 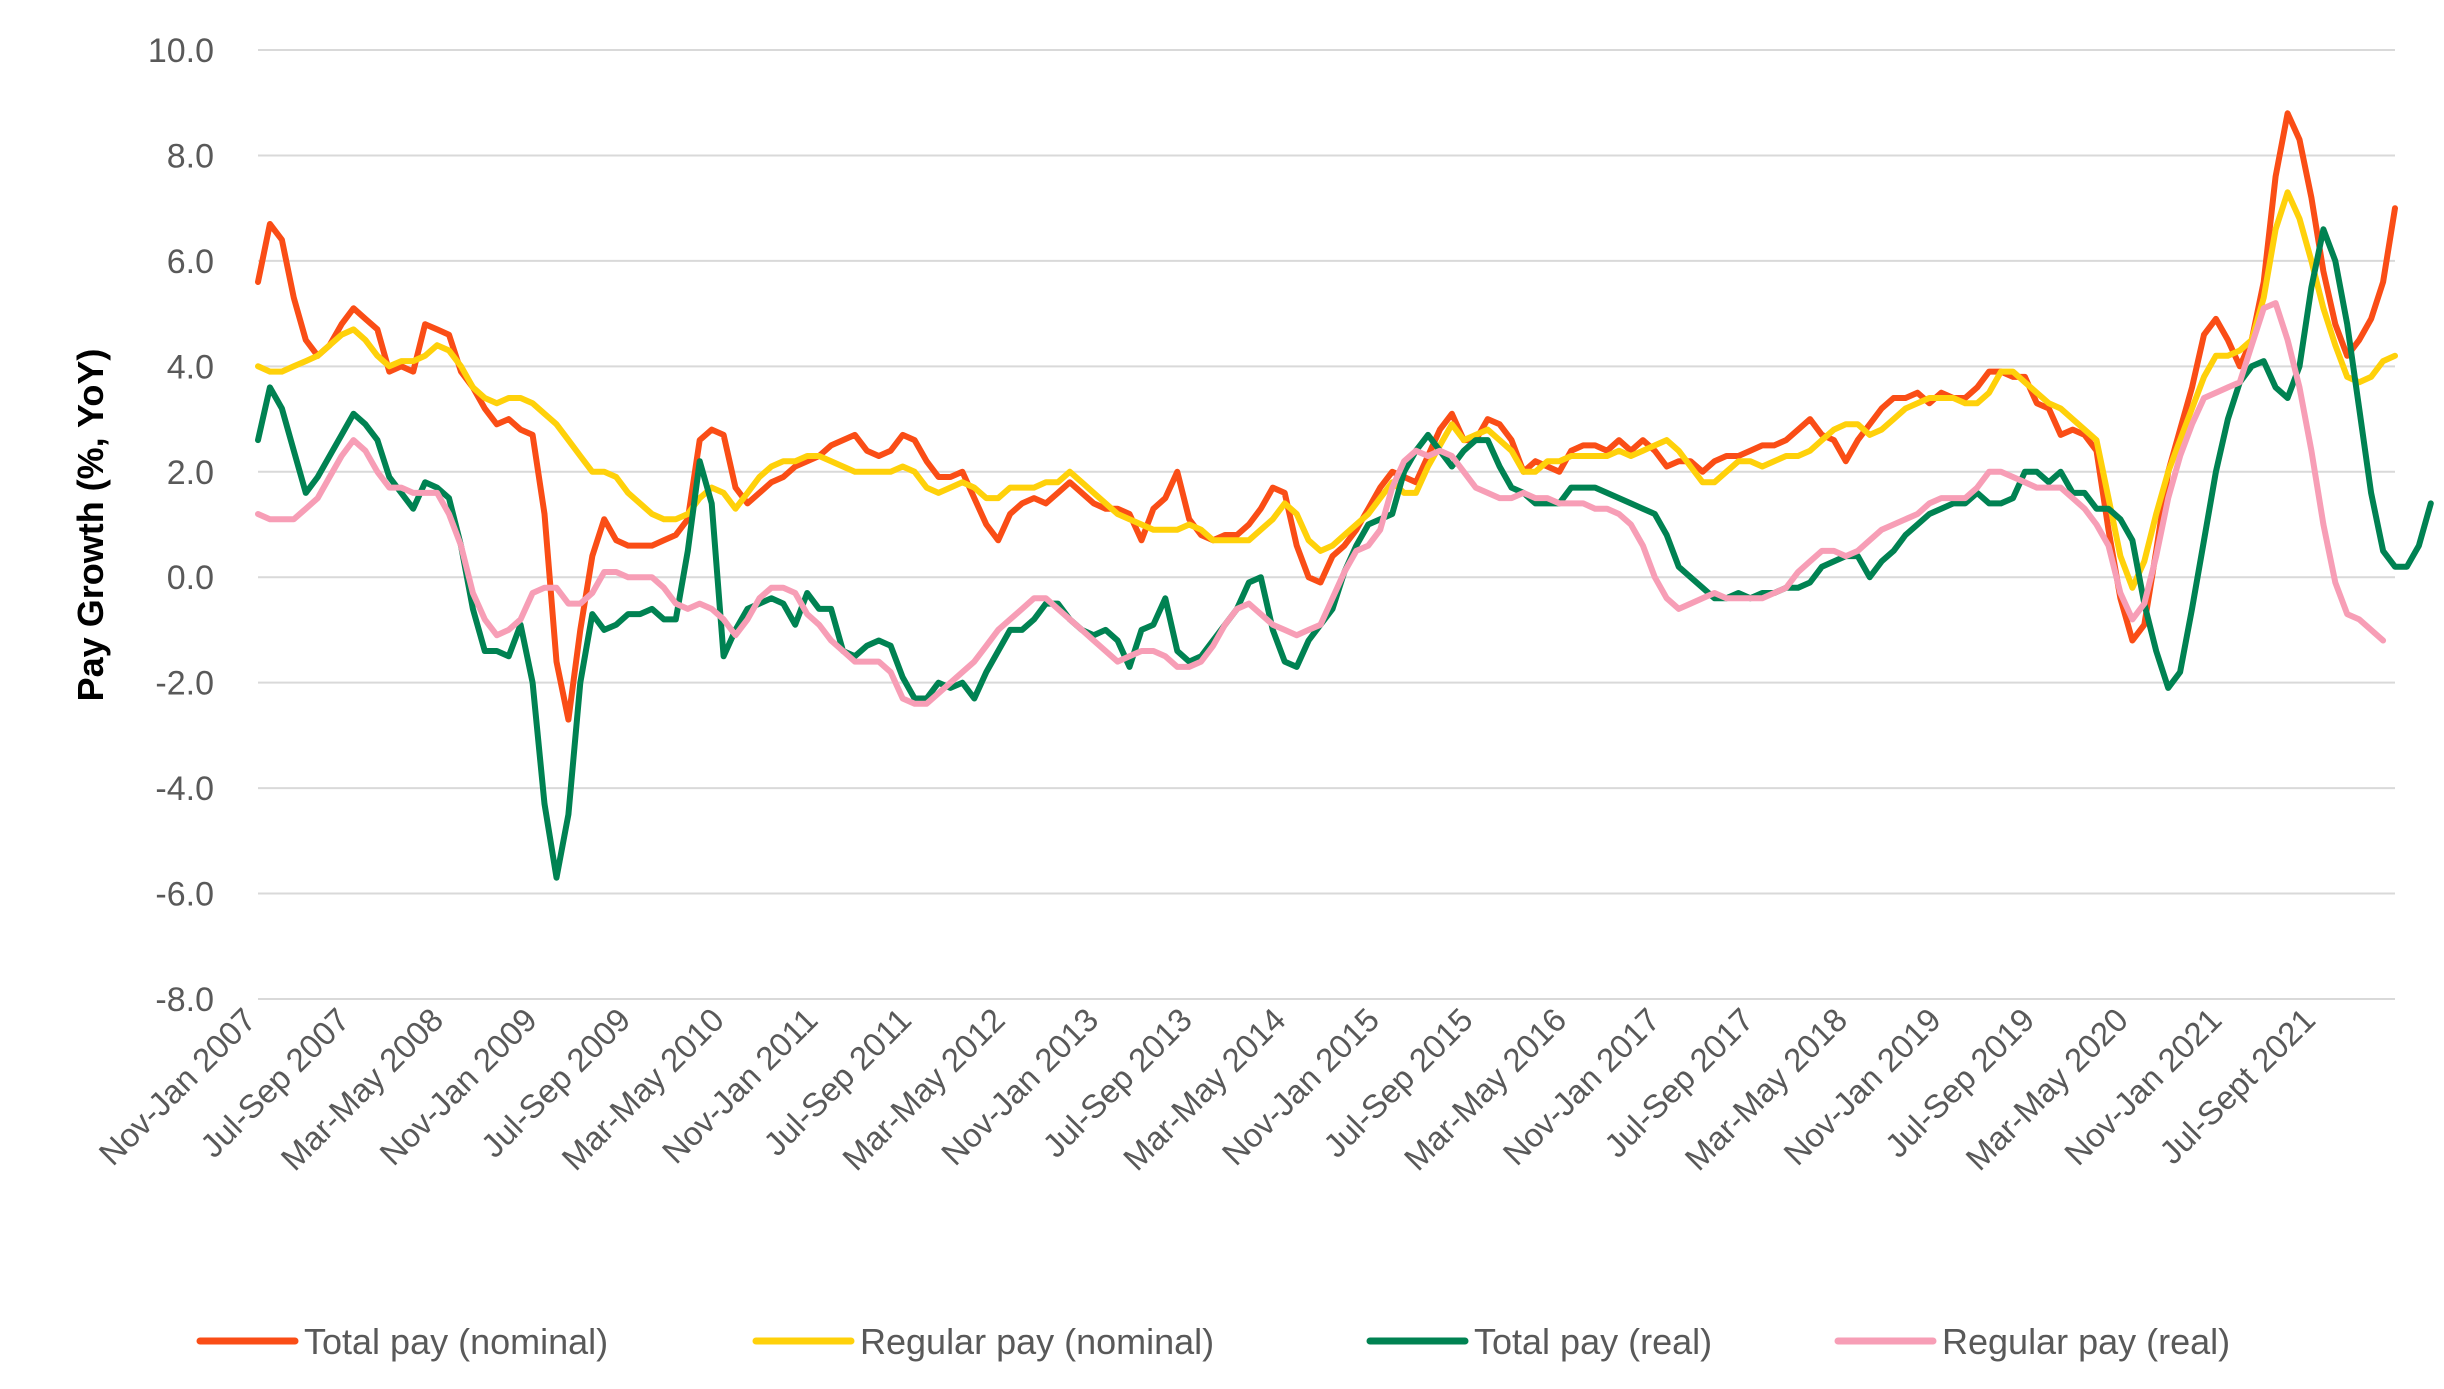 What do you see at coordinates (190, 578) in the screenshot?
I see `y-tick-label: 0.0` at bounding box center [190, 578].